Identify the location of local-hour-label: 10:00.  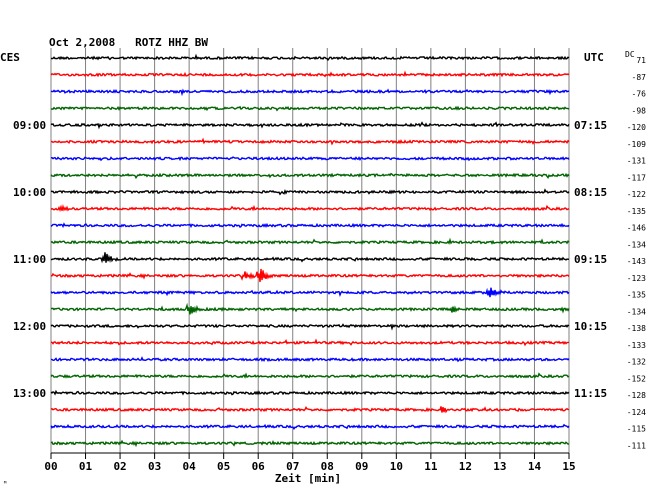
(29, 192).